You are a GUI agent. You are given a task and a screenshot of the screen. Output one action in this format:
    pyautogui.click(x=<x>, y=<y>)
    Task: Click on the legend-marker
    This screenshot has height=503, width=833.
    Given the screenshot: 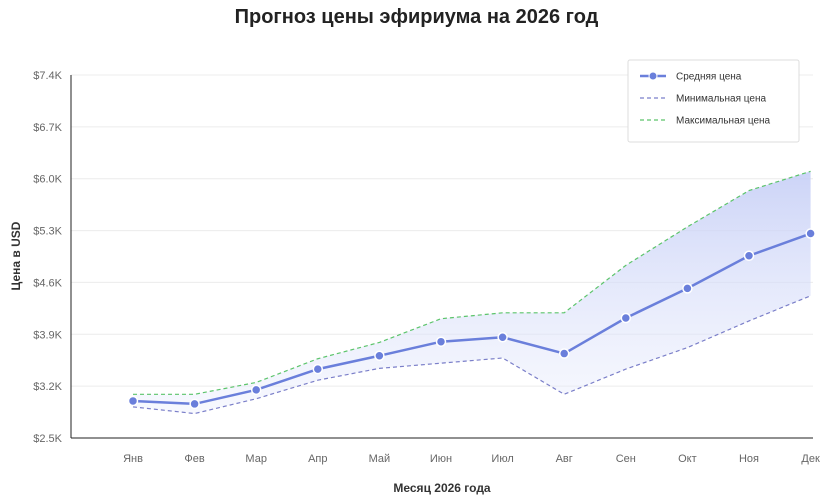 What is the action you would take?
    pyautogui.click(x=653, y=76)
    